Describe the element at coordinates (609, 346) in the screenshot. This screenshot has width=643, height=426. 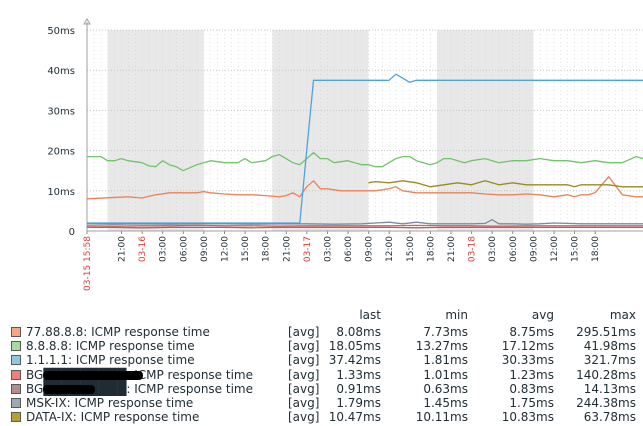
I see `legend-value-max: 41.98ms` at that location.